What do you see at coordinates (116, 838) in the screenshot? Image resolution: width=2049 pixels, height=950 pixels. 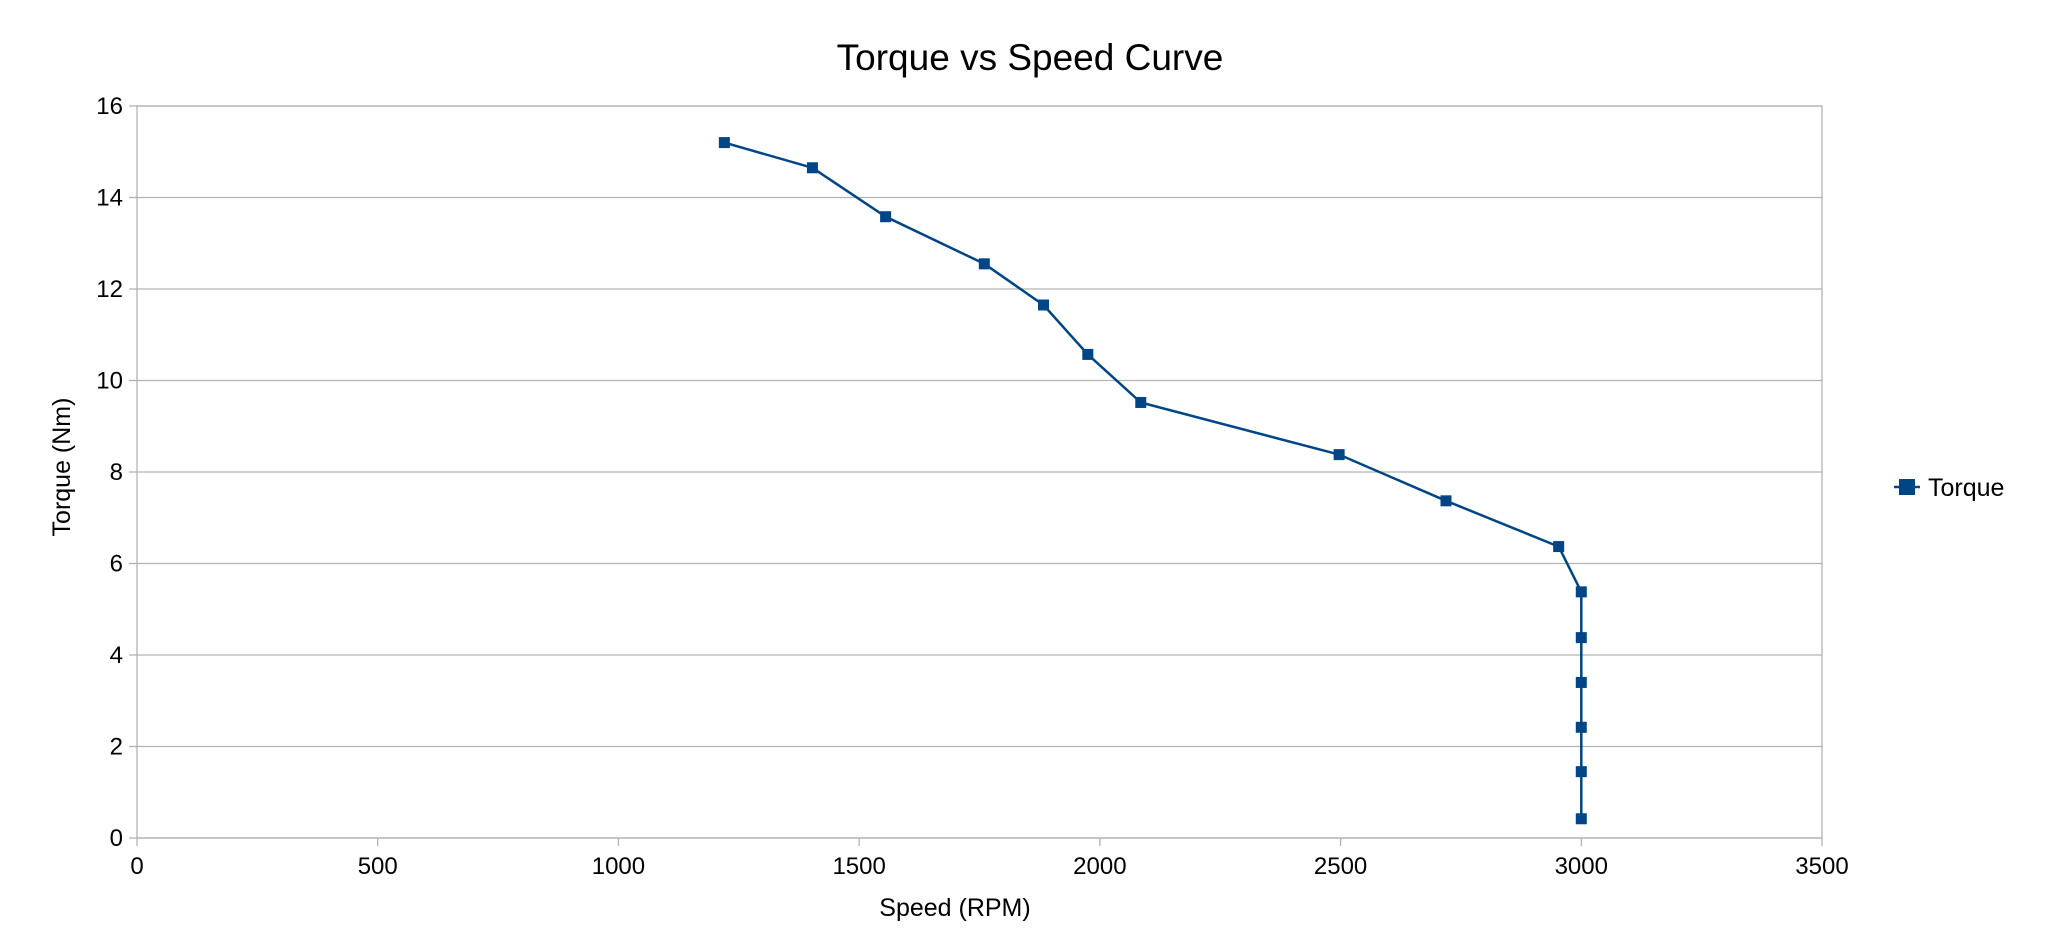 I see `y-tick-label: 0` at bounding box center [116, 838].